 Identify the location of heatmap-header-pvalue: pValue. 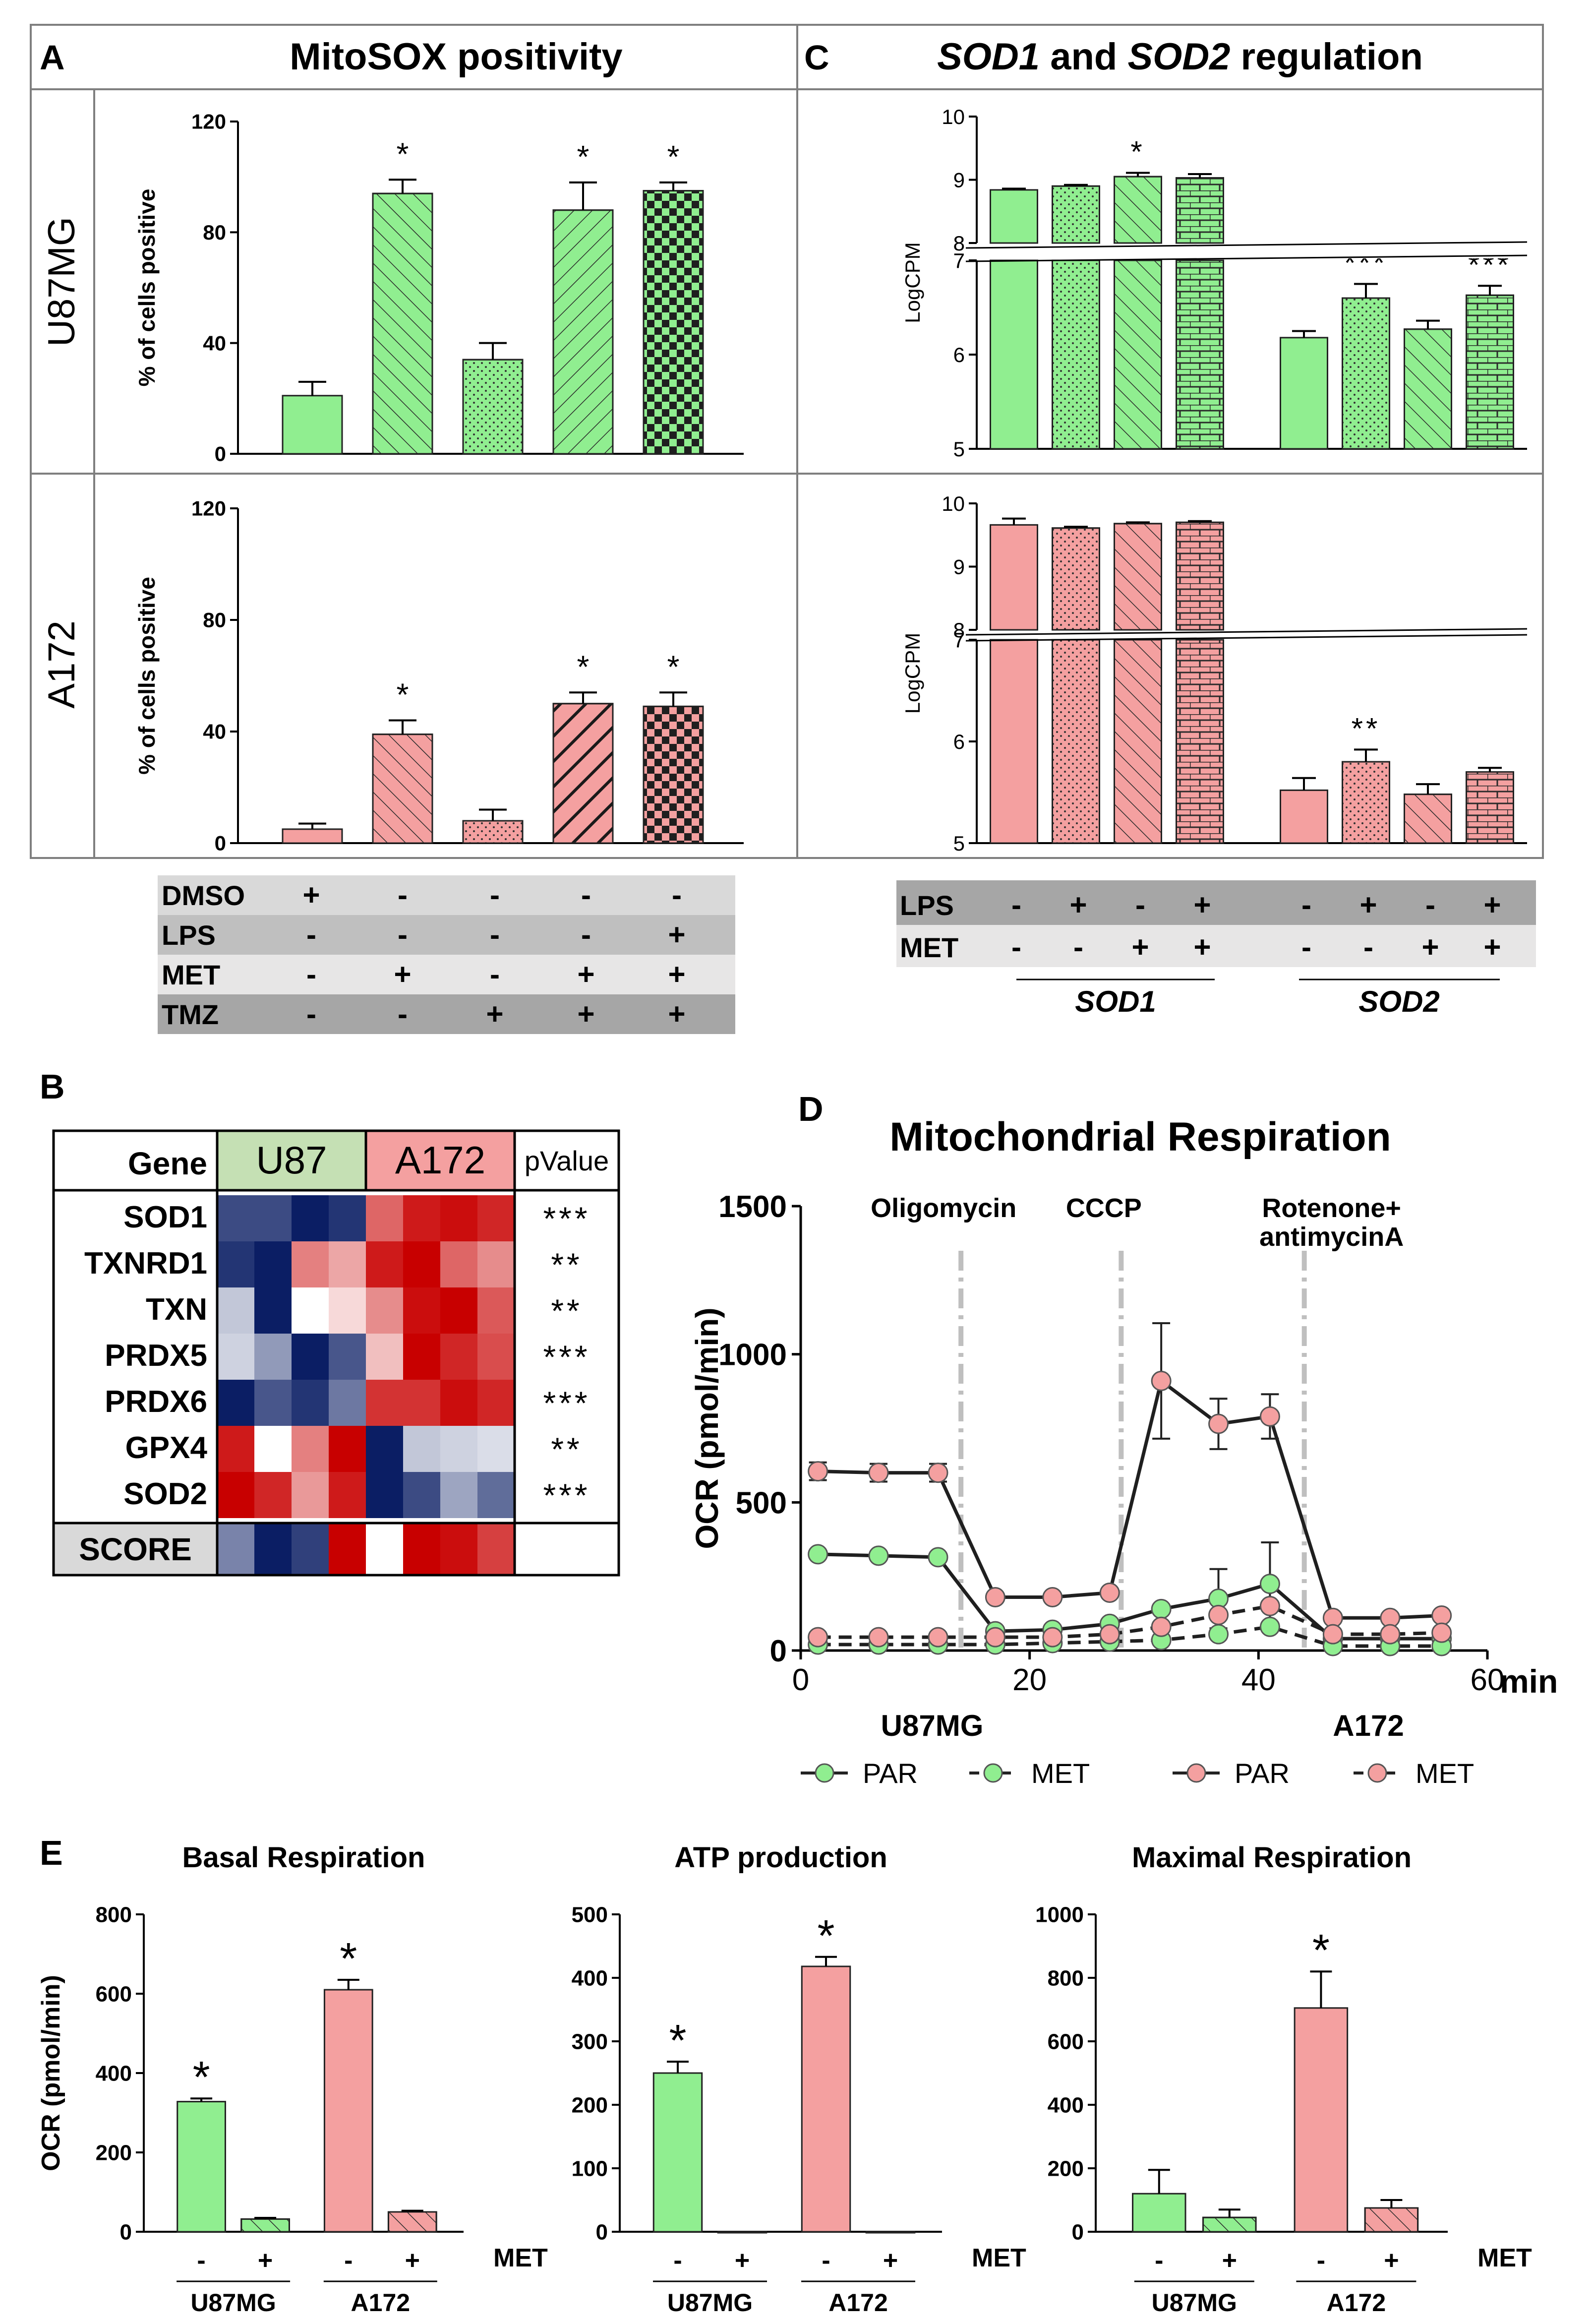
(567, 1161).